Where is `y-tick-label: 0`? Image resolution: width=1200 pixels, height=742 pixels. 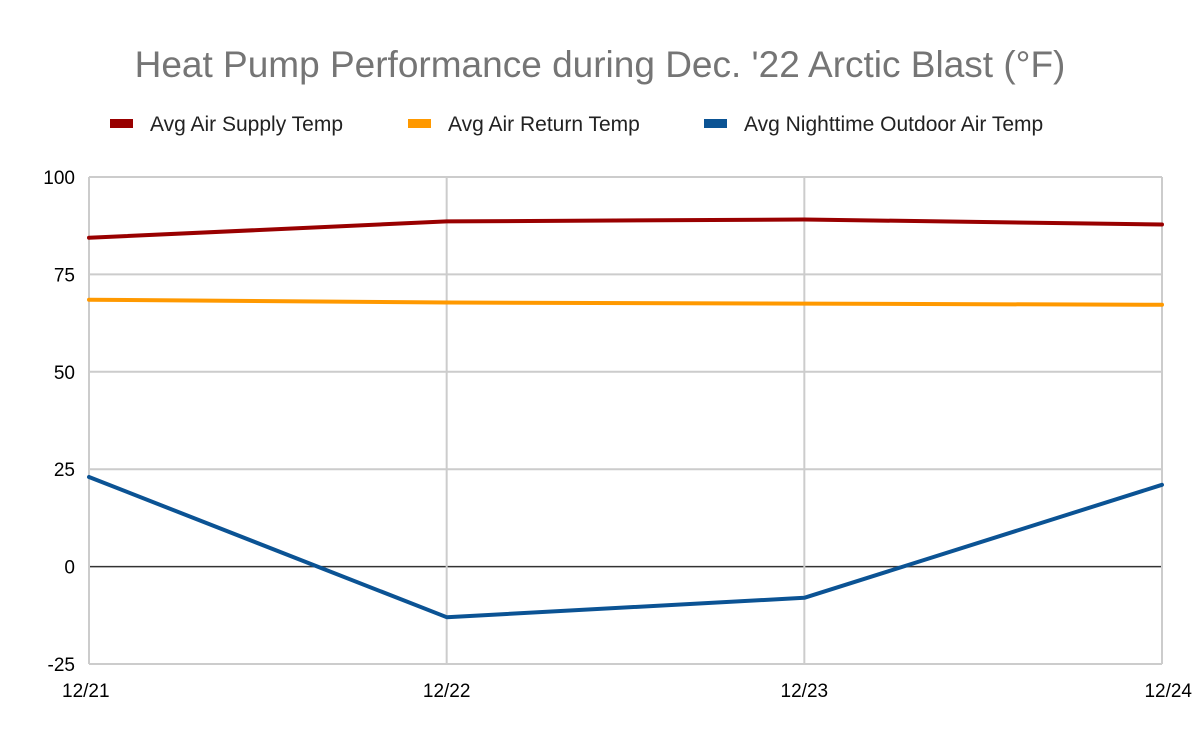
y-tick-label: 0 is located at coordinates (69, 568).